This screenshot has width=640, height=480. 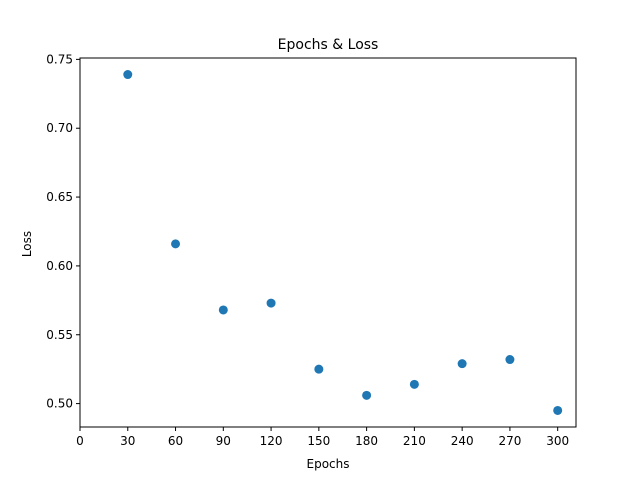 I want to click on y-axis-label: Loss, so click(x=27, y=244).